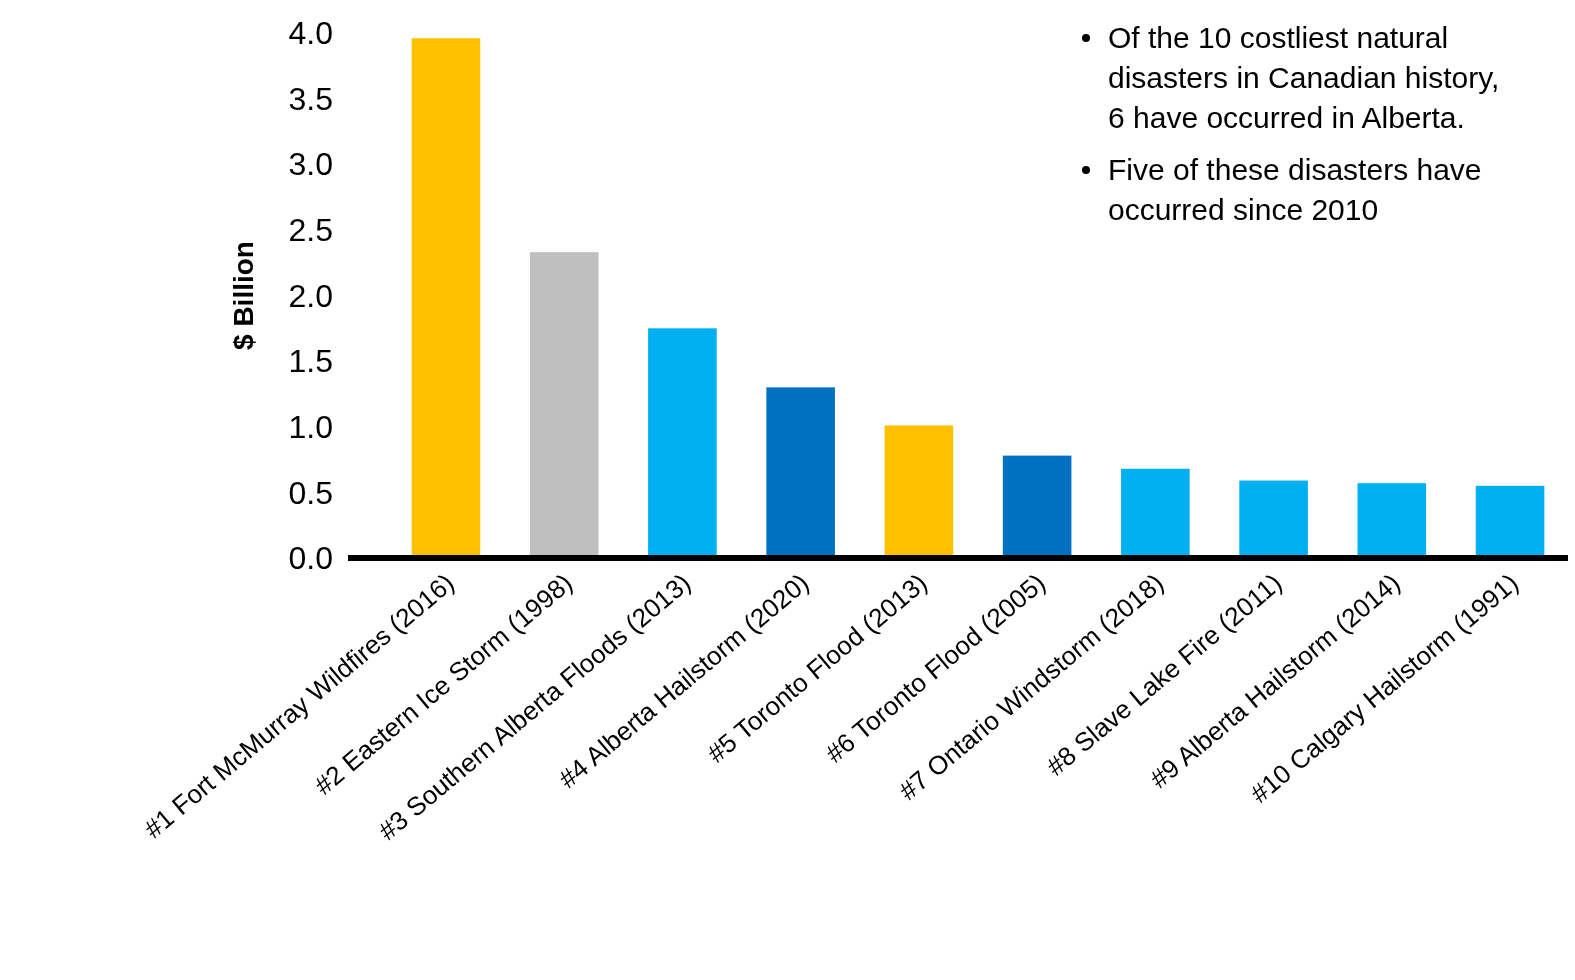 The height and width of the screenshot is (980, 1575). I want to click on y-tick-label: 1.0, so click(310, 426).